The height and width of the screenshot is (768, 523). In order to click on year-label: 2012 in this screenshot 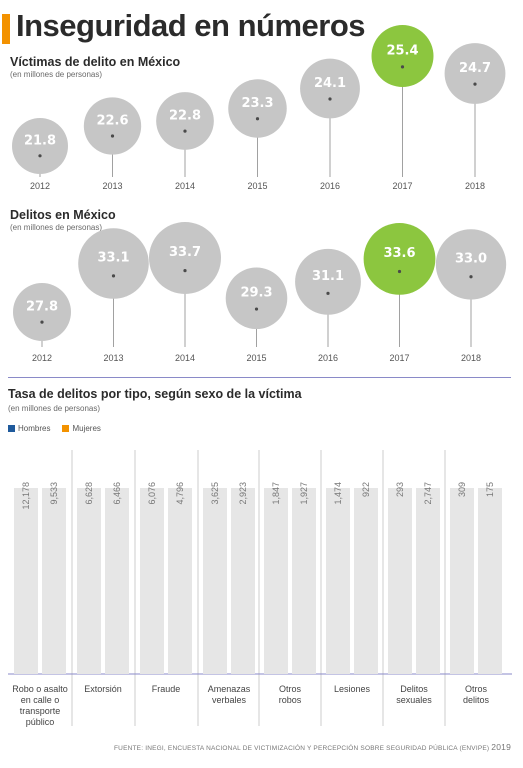, I will do `click(42, 358)`.